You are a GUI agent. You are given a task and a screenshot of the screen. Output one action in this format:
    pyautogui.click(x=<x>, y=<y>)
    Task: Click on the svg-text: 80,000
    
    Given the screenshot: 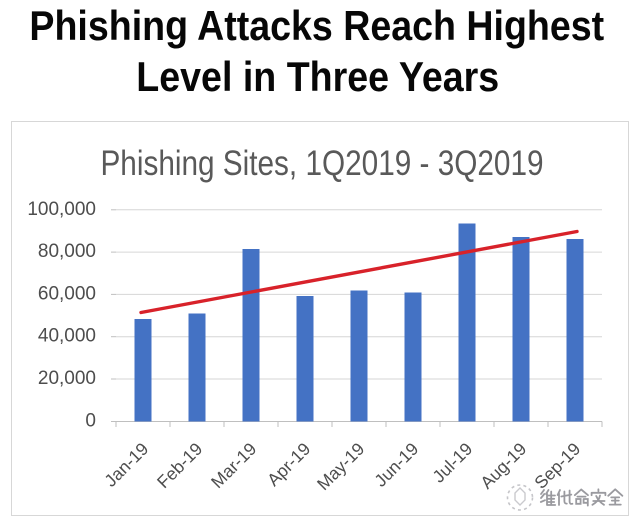 What is the action you would take?
    pyautogui.click(x=67, y=251)
    